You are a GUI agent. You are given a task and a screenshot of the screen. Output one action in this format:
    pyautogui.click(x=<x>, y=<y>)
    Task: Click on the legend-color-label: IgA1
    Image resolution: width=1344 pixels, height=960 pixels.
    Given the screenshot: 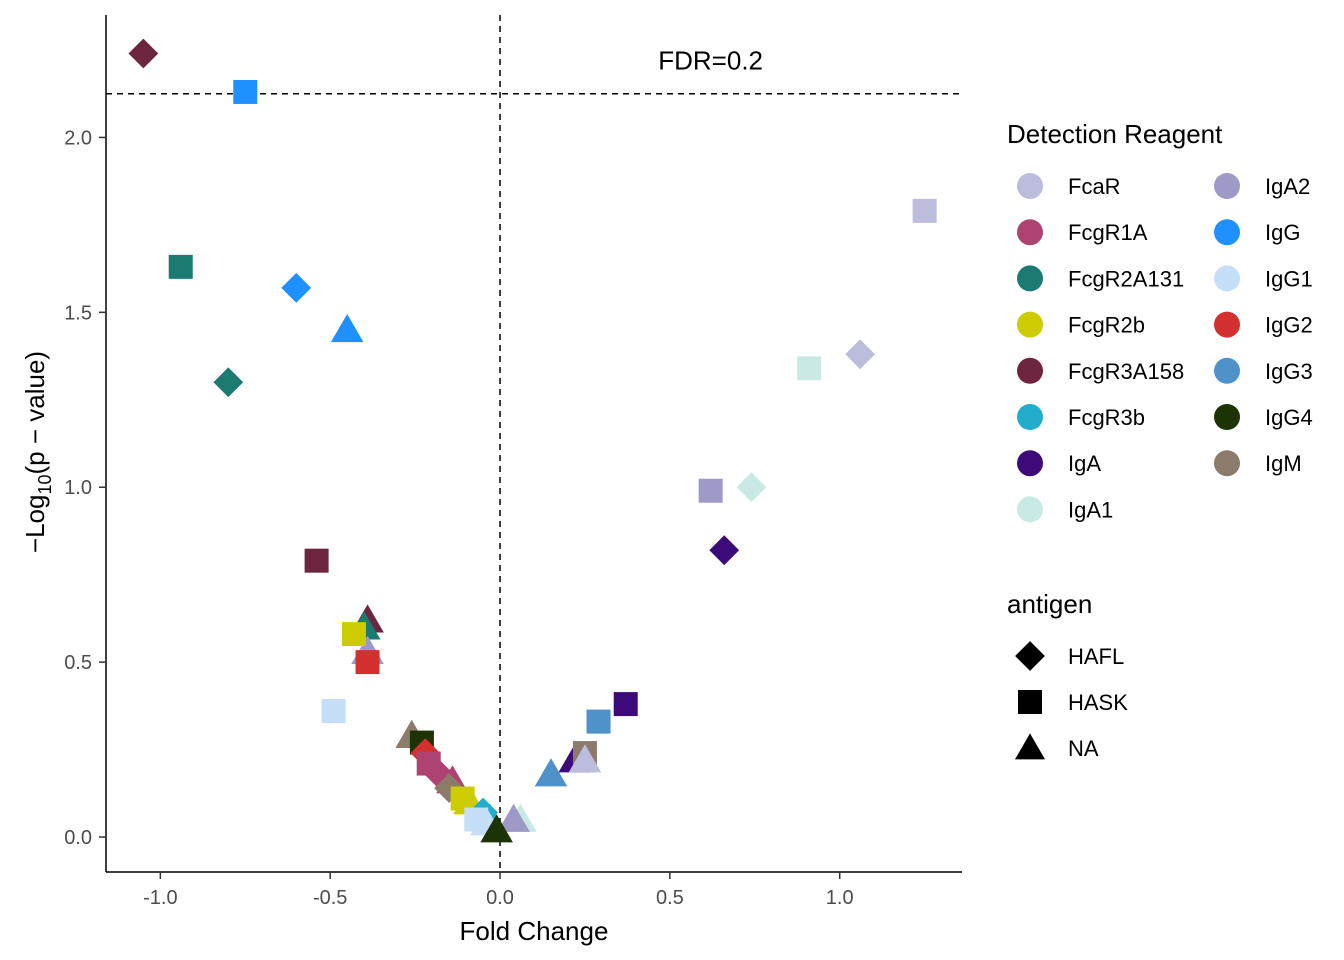 What is the action you would take?
    pyautogui.click(x=1090, y=509)
    